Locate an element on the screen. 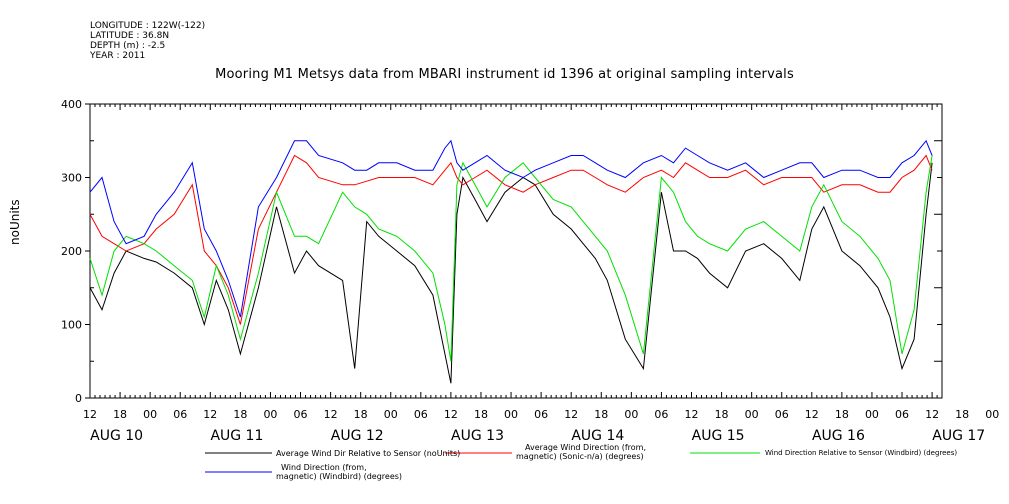 The image size is (1009, 504). legend-label-red-1: Average Wind Direction (from, is located at coordinates (586, 447).